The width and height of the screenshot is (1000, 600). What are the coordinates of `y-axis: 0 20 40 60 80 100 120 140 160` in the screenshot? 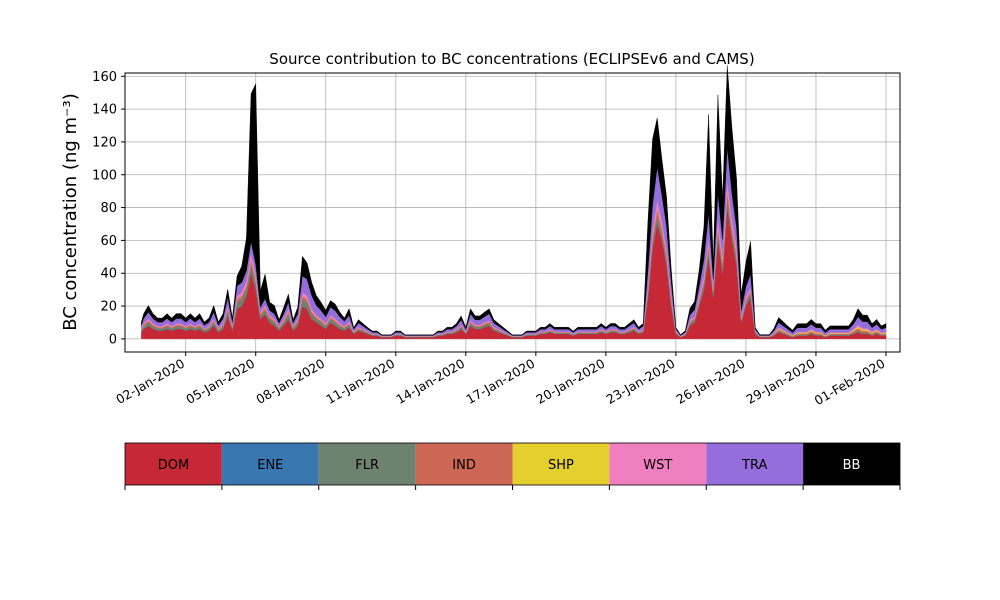 It's located at (108, 208).